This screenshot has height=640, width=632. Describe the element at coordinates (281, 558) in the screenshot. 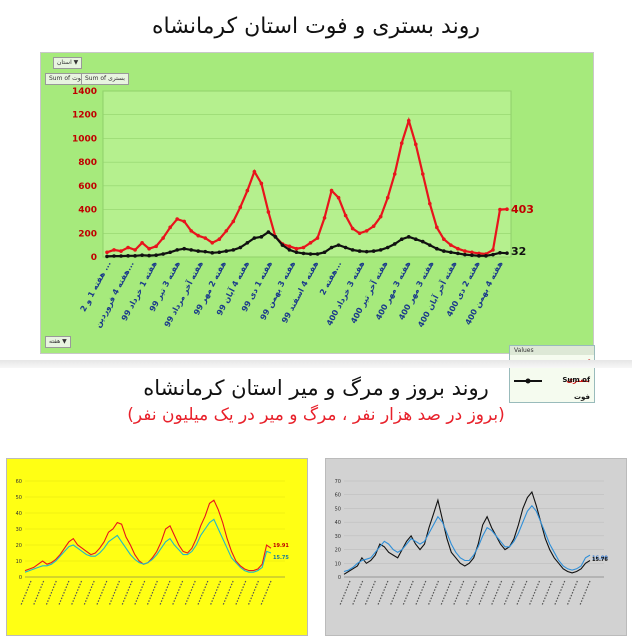

I see `end-label-1: 15.75` at that location.